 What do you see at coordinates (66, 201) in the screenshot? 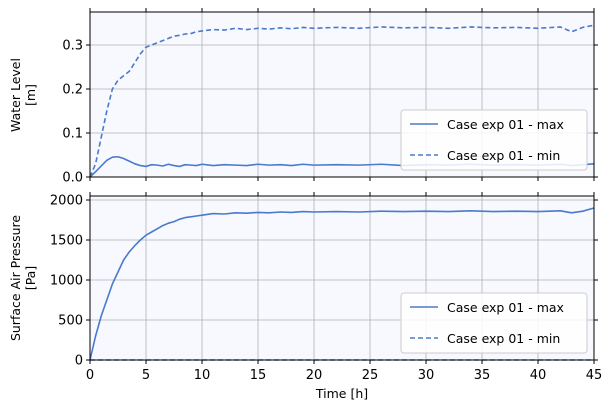
I see `y-tick-label: 2000` at bounding box center [66, 201].